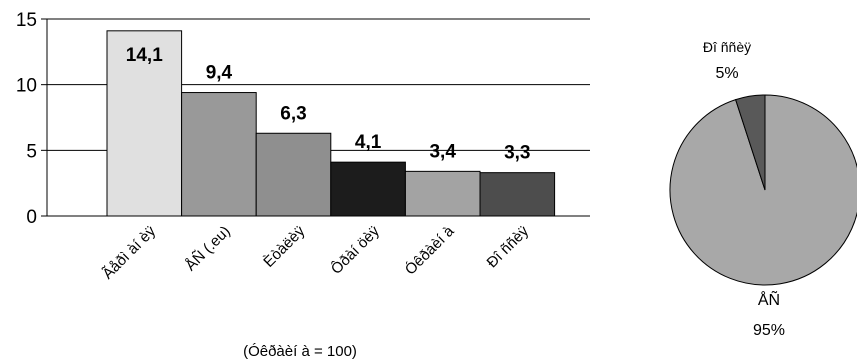 The image size is (857, 364). Describe the element at coordinates (300, 351) in the screenshot. I see `chart-note: (Óêðàèí à = 100)` at that location.